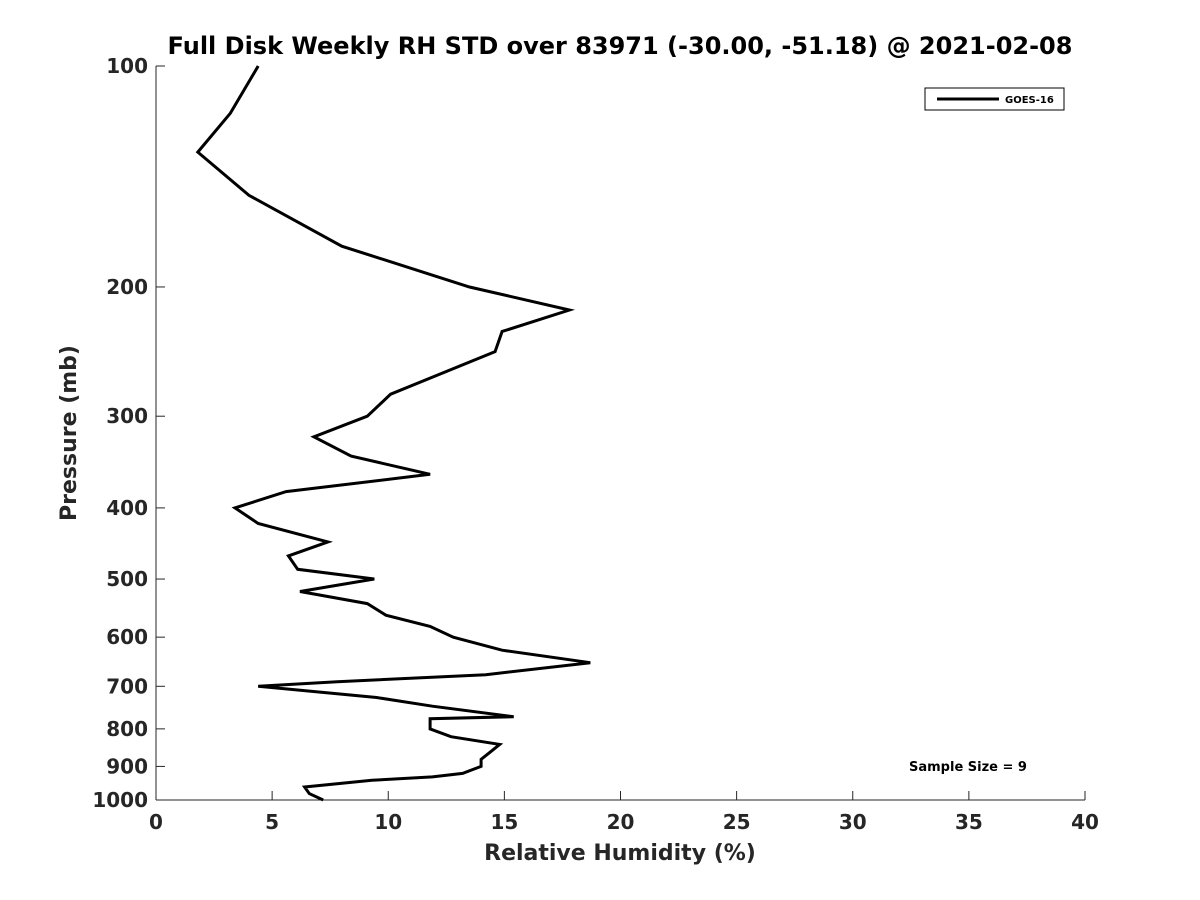 This screenshot has height=900, width=1200. Describe the element at coordinates (994, 99) in the screenshot. I see `legend: GOES-16` at that location.